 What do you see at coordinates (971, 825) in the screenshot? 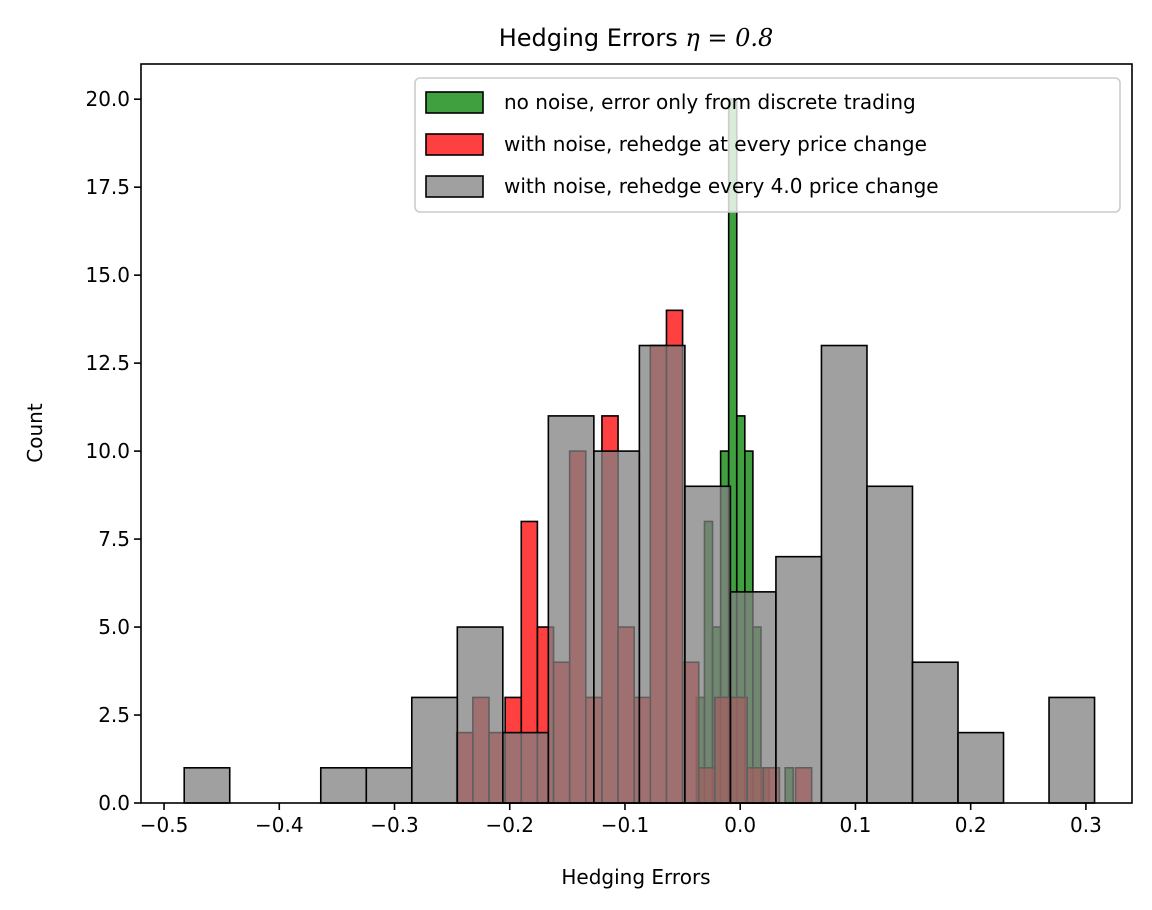
I see `x-tick-label: 0.2` at bounding box center [971, 825].